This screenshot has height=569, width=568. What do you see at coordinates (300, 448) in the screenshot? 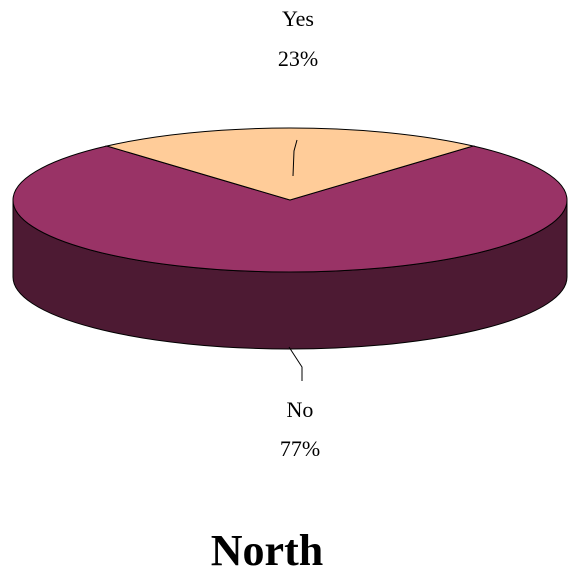
I see `data-label-no-pct: 77%` at bounding box center [300, 448].